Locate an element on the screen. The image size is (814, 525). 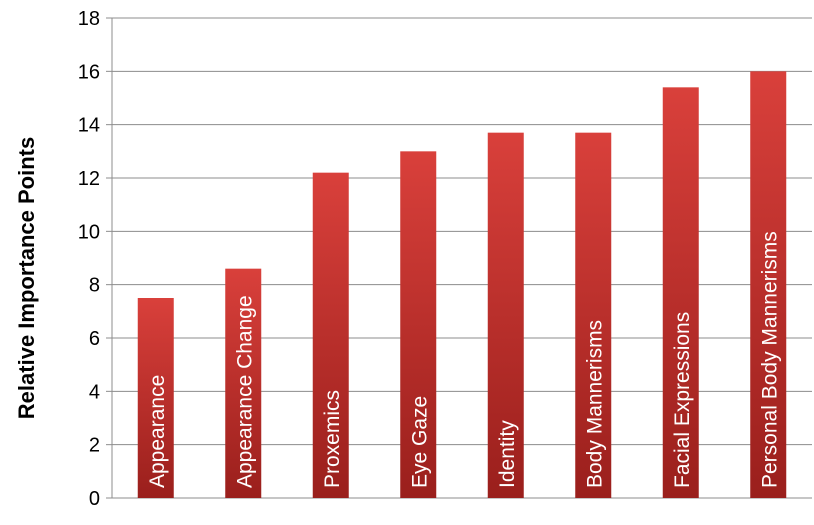
y-tick-label-6: 6 is located at coordinates (94, 339).